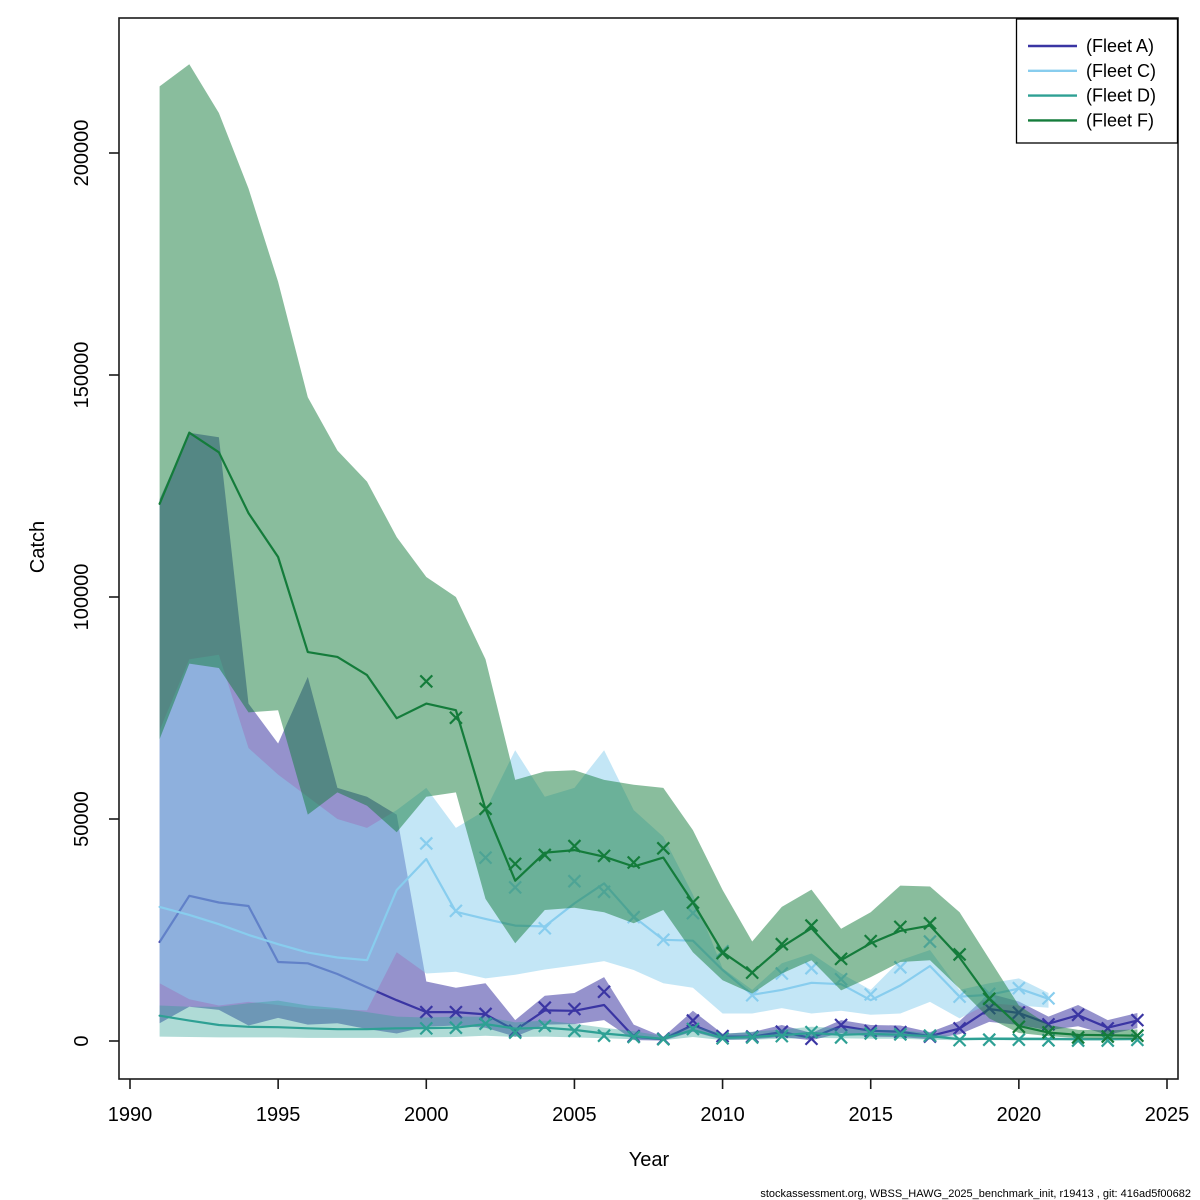  I want to click on x-axis-title: Year, so click(649, 1160).